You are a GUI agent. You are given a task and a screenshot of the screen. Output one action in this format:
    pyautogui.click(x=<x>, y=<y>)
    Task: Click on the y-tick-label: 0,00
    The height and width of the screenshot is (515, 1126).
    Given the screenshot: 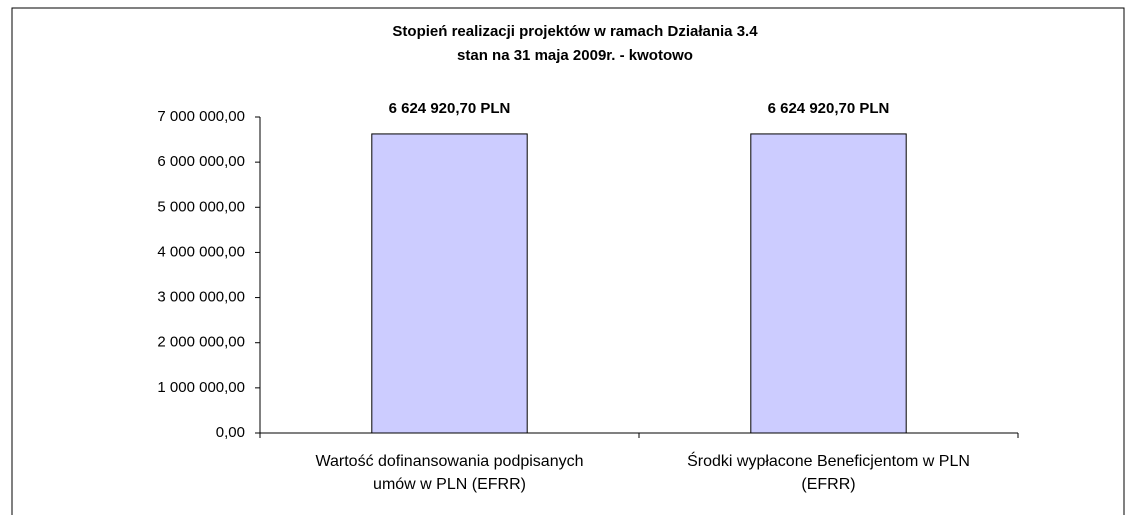 What is the action you would take?
    pyautogui.click(x=230, y=432)
    